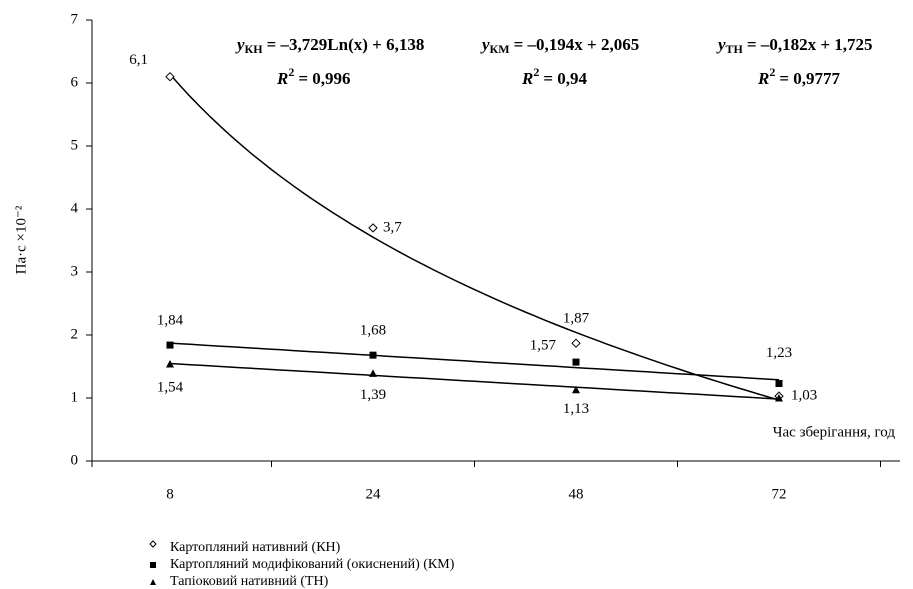  What do you see at coordinates (374, 494) in the screenshot?
I see `x-tick-label: 24` at bounding box center [374, 494].